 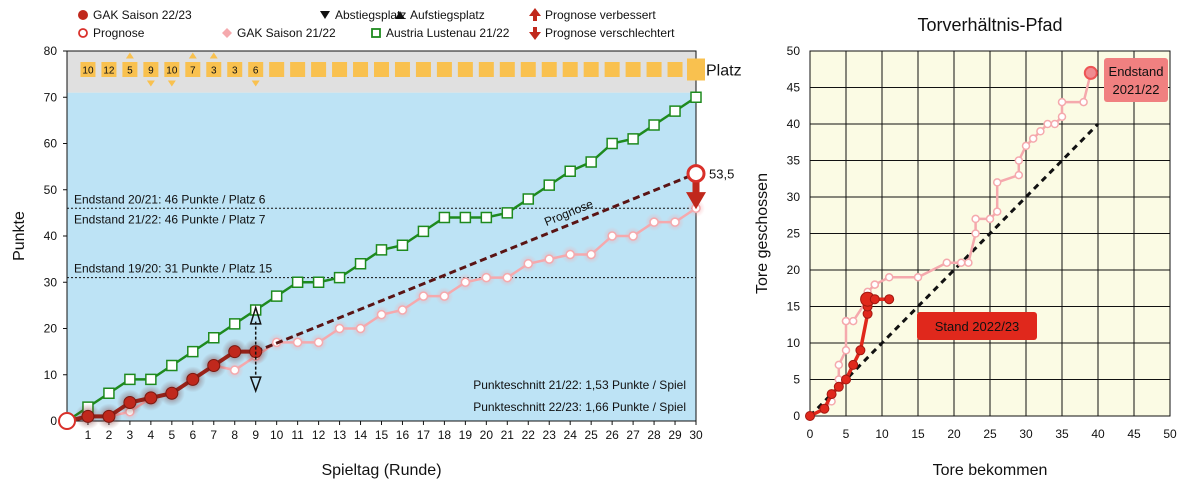 I want to click on x-tick-label: 12, so click(x=319, y=435).